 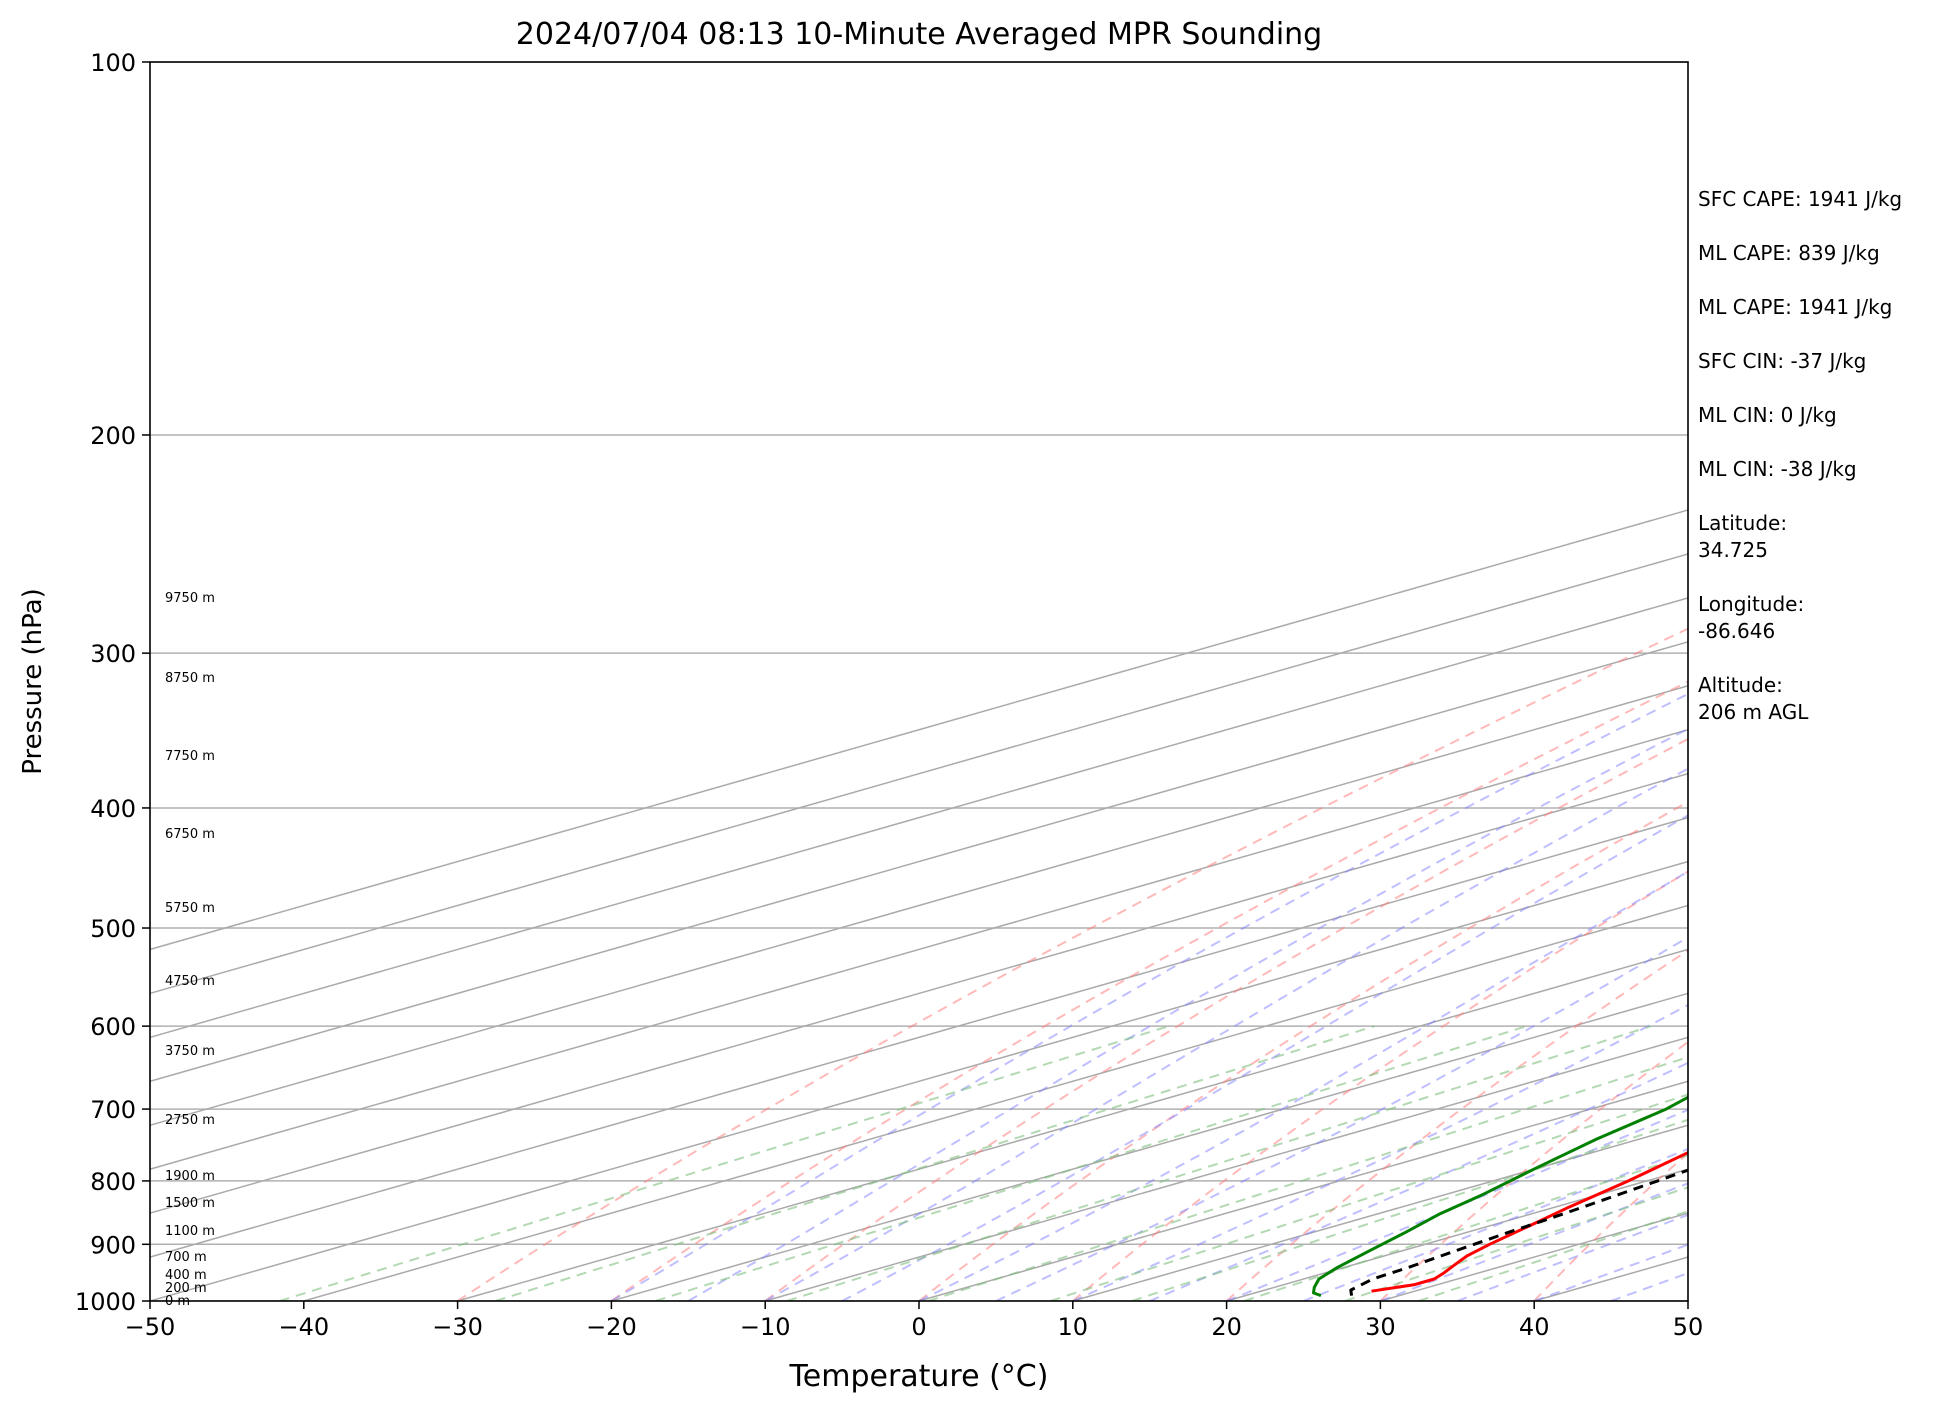 I want to click on sounding-parameter: Longitude: -86.646, so click(x=1751, y=617).